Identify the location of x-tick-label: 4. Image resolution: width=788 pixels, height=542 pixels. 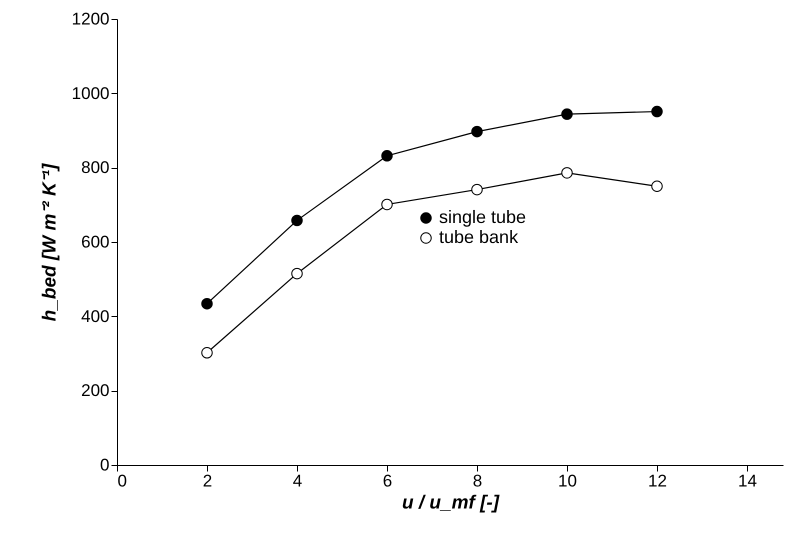
(297, 481).